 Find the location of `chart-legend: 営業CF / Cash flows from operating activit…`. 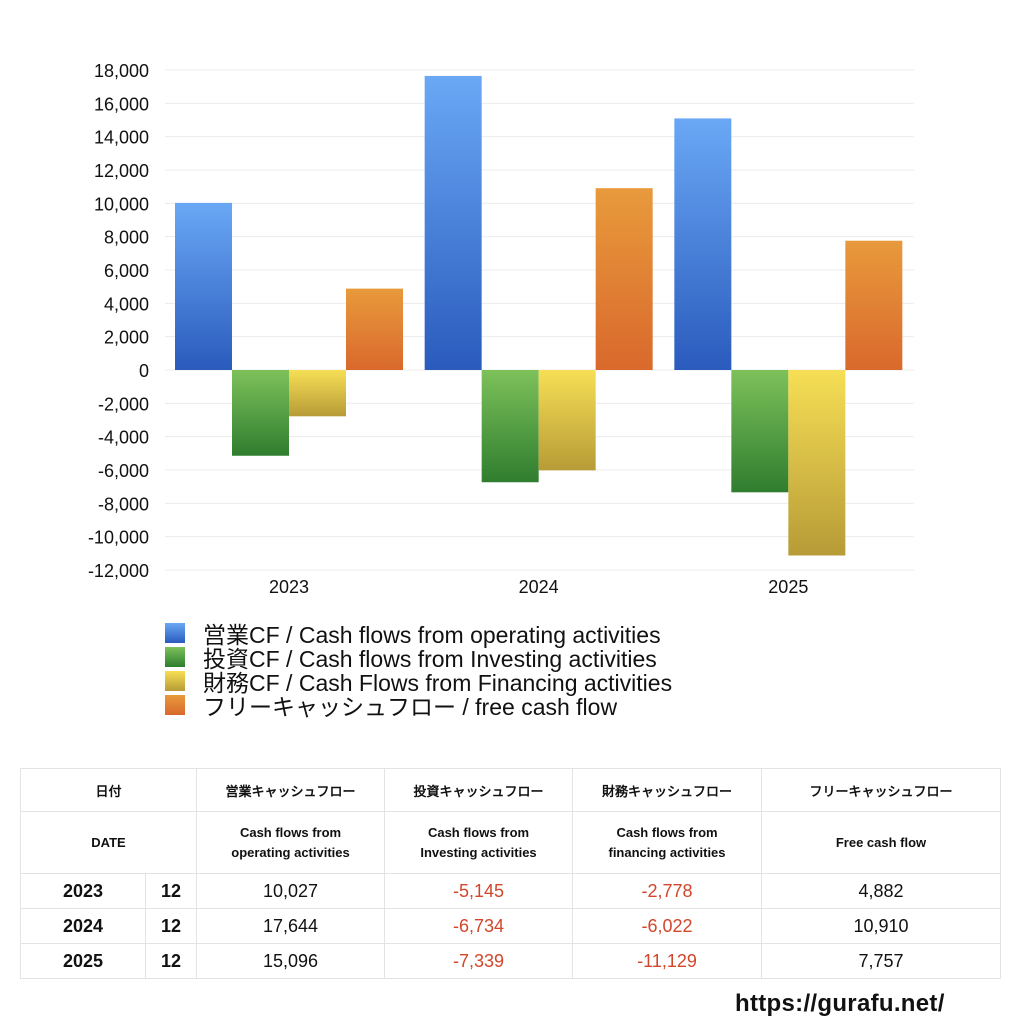

chart-legend: 営業CF / Cash flows from operating activit… is located at coordinates (418, 670).